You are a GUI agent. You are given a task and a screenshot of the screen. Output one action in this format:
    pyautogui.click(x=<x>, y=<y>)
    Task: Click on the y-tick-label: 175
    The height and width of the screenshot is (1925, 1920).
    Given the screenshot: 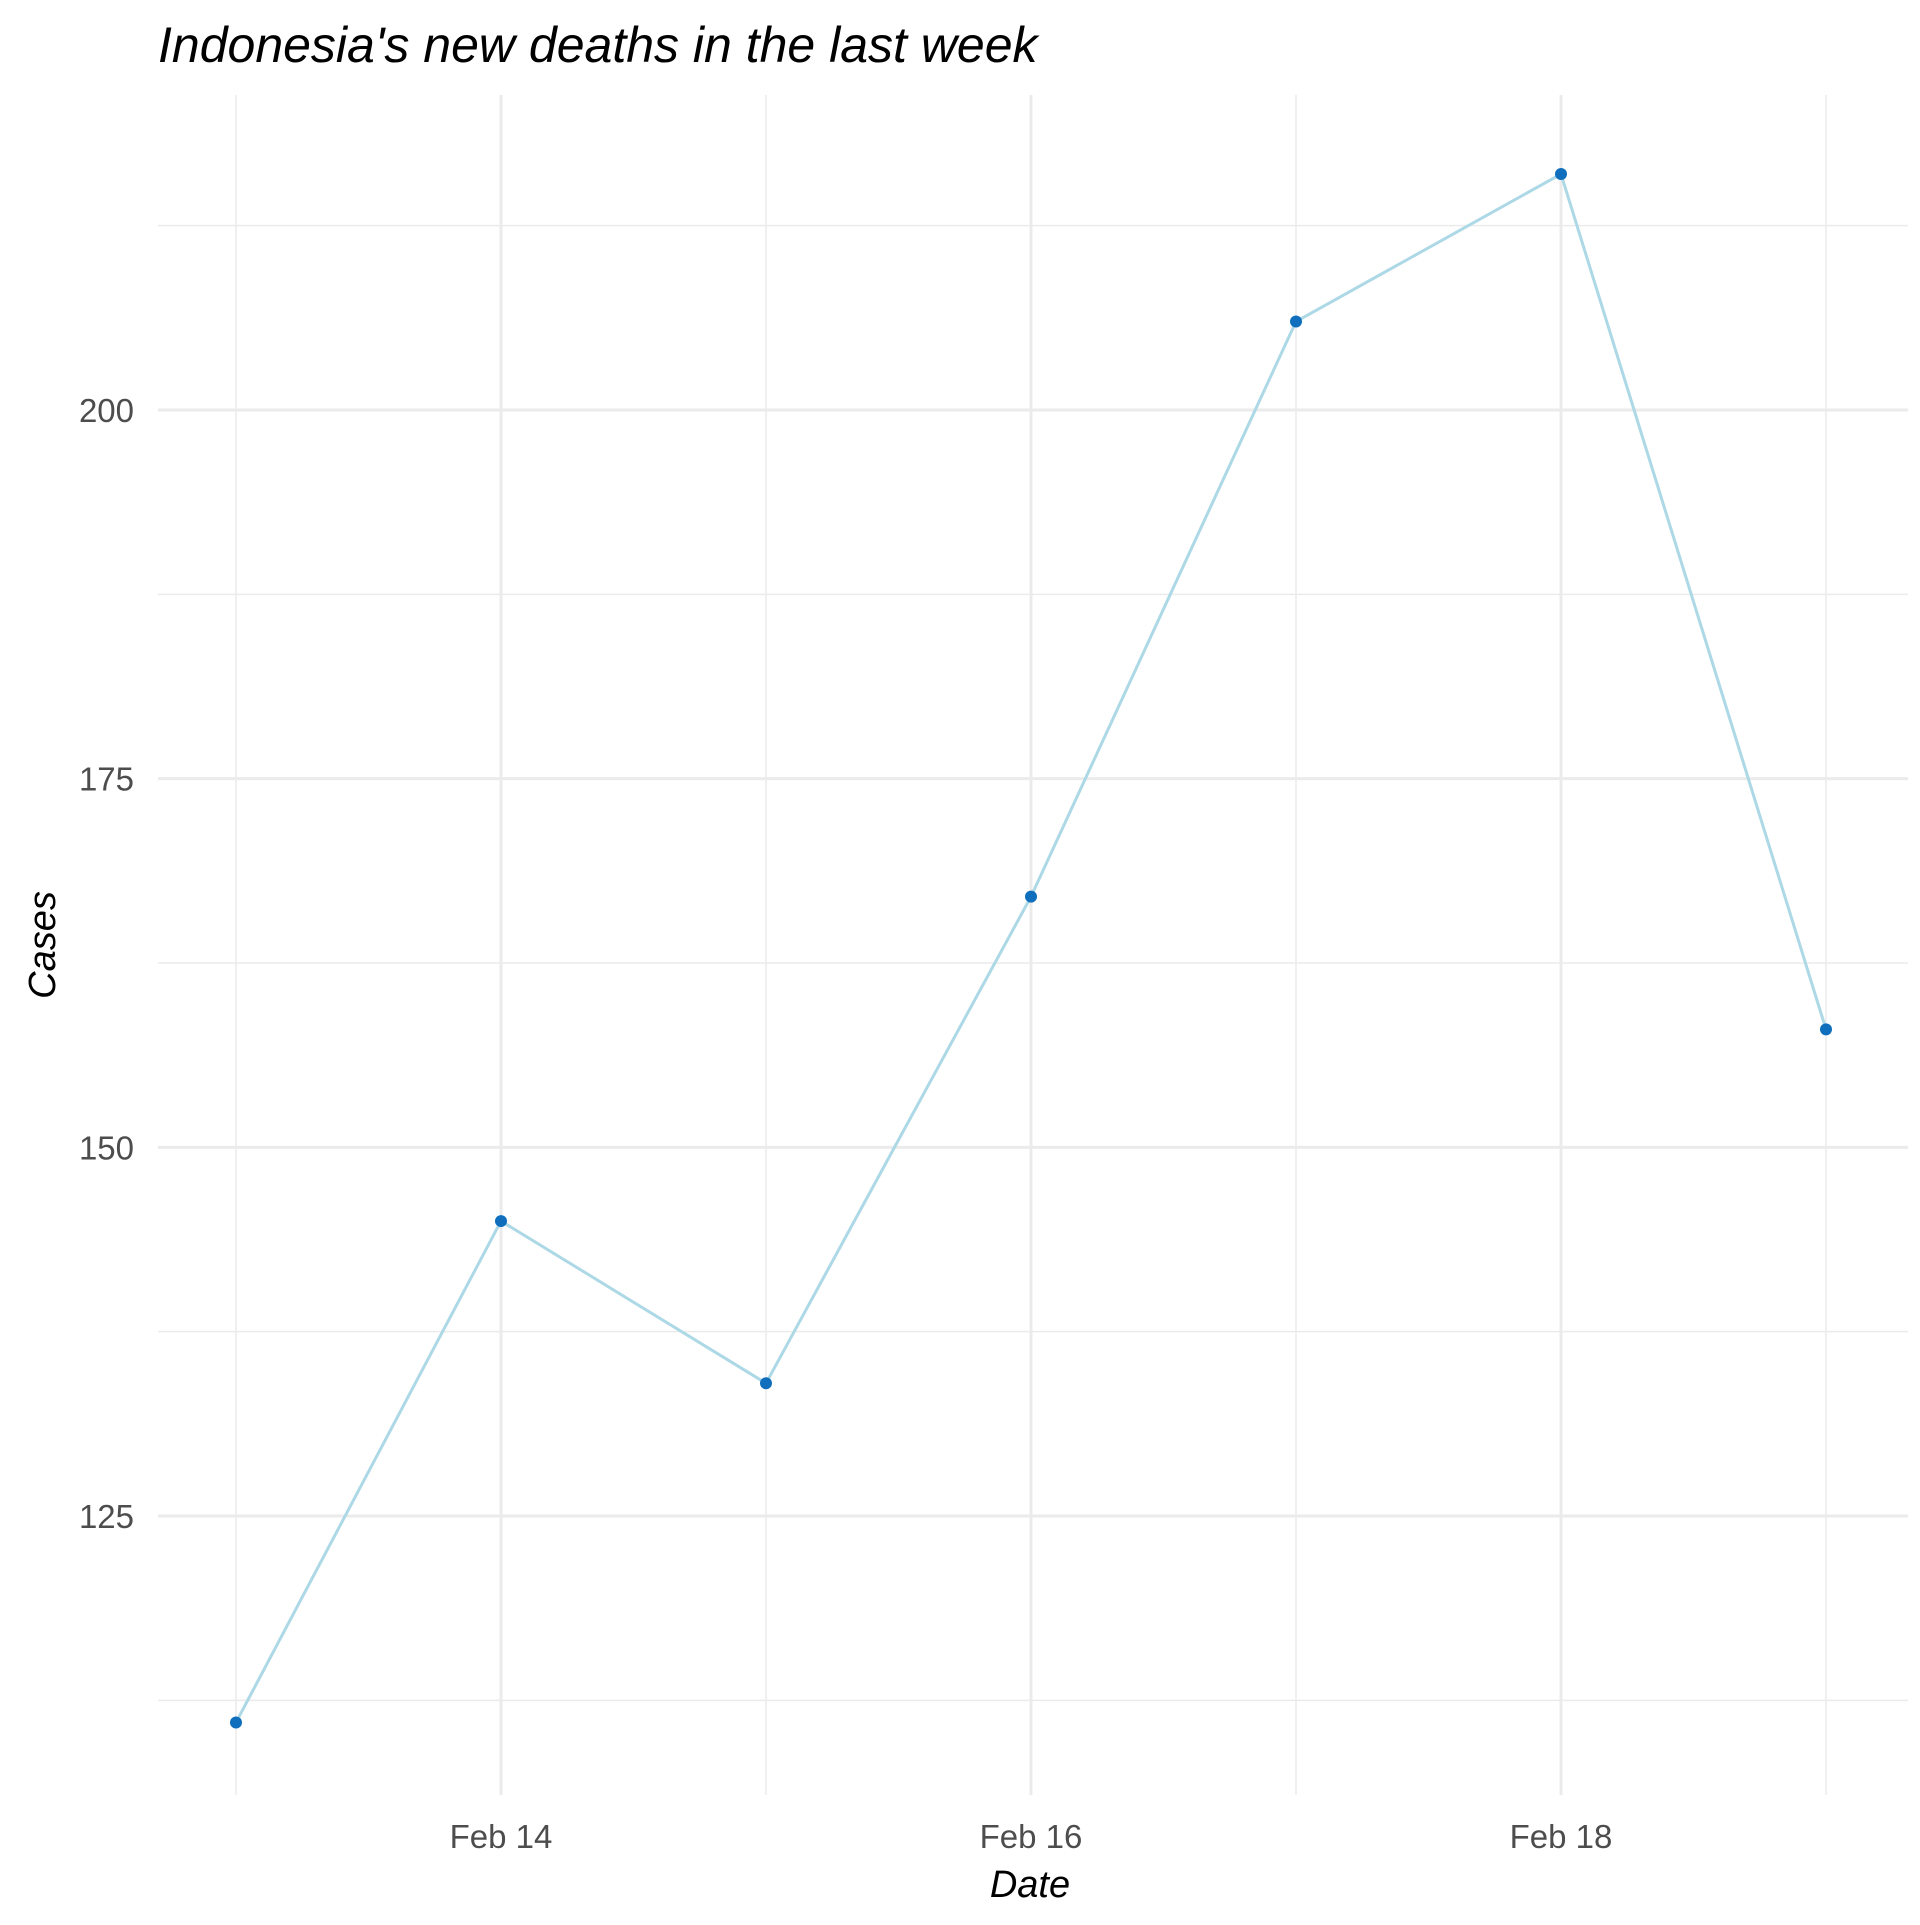 What is the action you would take?
    pyautogui.click(x=106, y=779)
    